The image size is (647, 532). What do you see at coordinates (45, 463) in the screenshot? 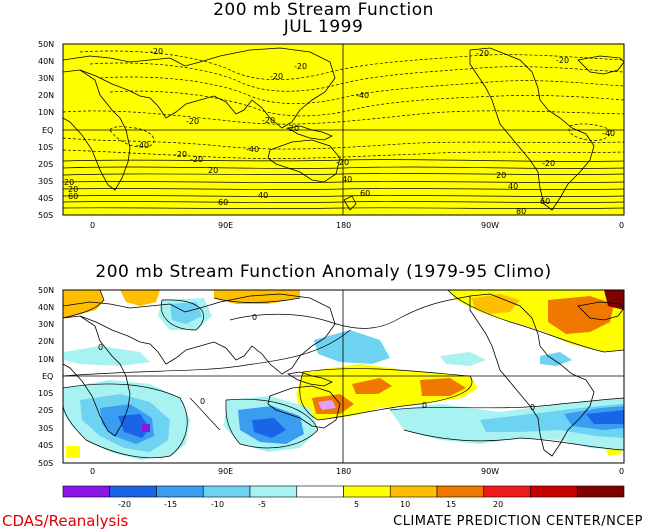
I see `map2-lat-label: 50S` at bounding box center [45, 463].